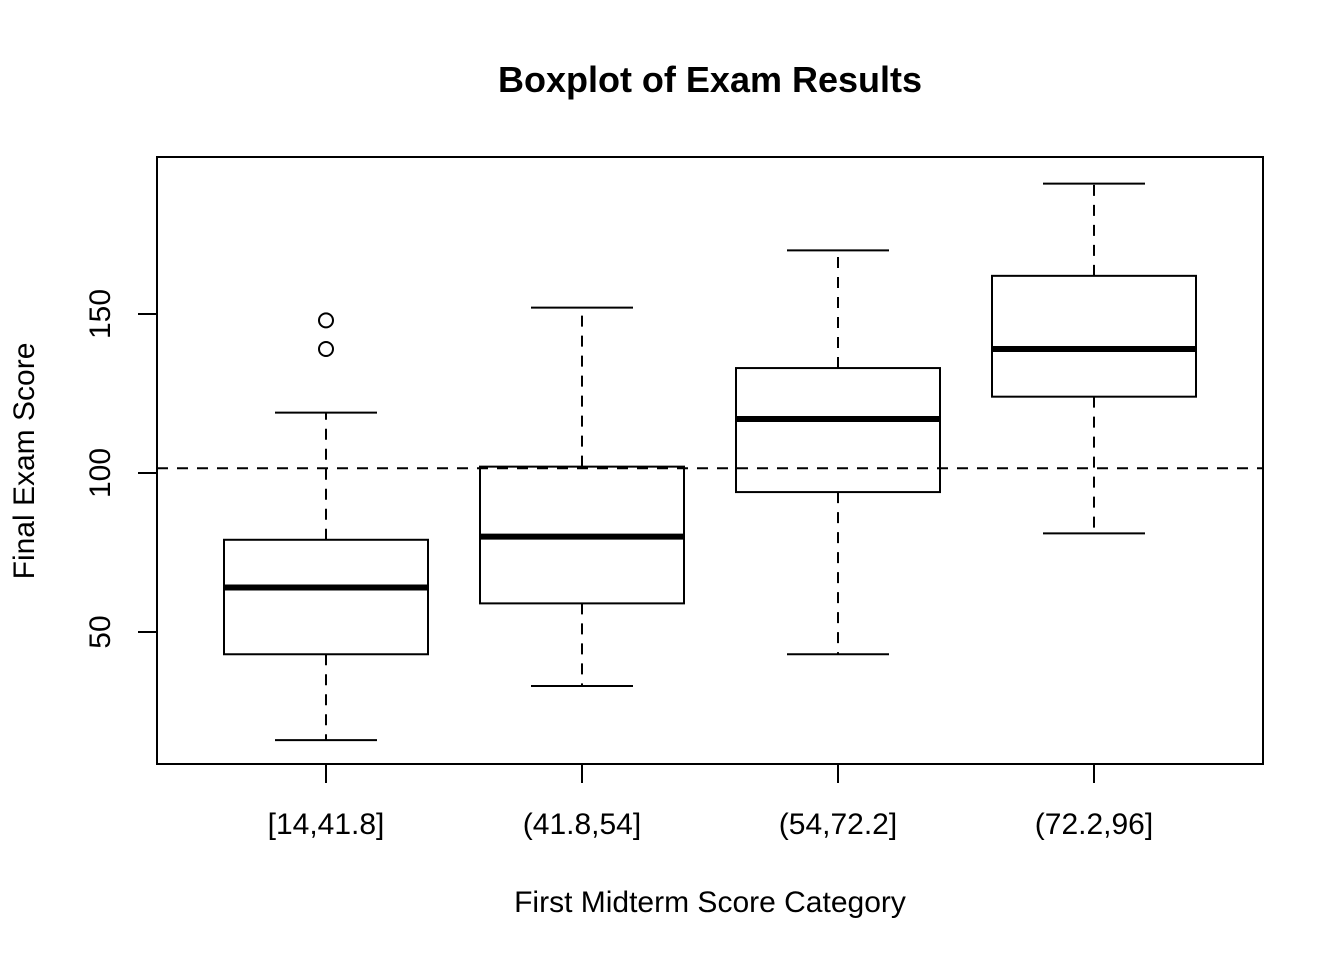 The image size is (1344, 960). I want to click on x-tick-label: (41.8,54], so click(582, 824).